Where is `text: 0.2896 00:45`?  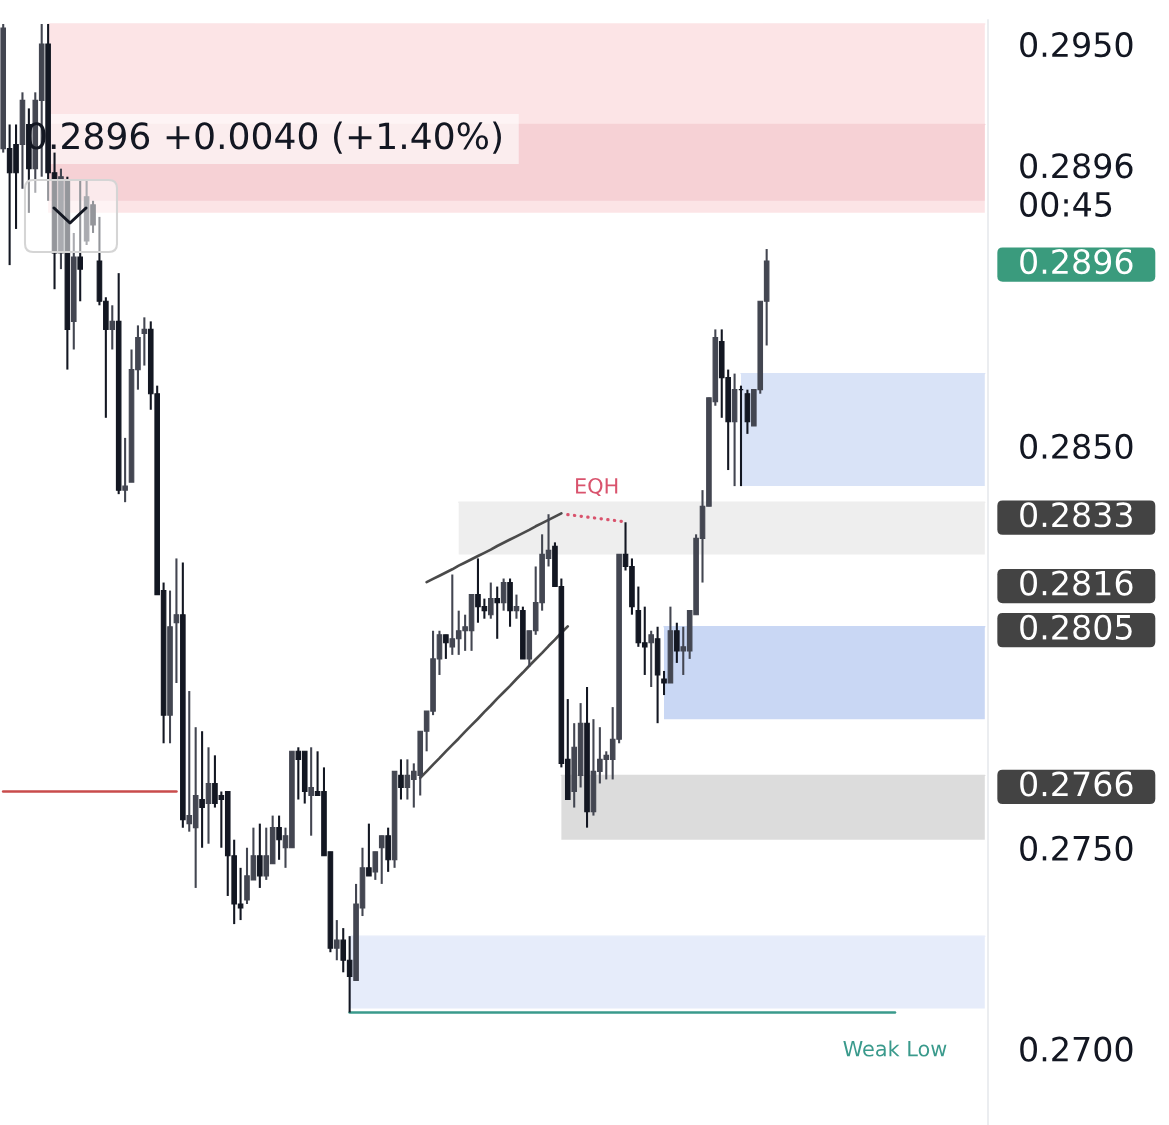
text: 0.2896 00:45 is located at coordinates (1076, 185).